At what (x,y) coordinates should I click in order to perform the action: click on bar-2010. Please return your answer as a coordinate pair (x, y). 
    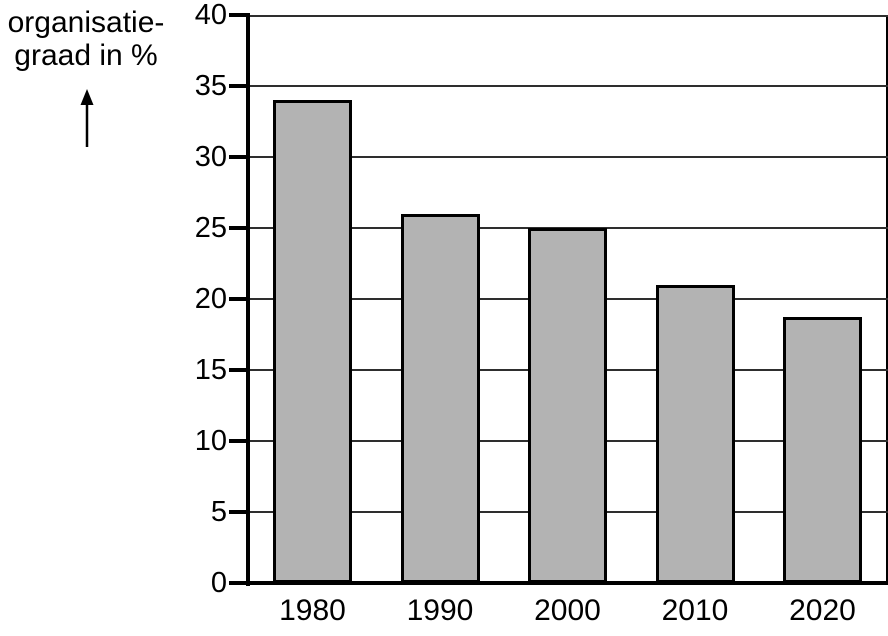
    Looking at the image, I should click on (695, 434).